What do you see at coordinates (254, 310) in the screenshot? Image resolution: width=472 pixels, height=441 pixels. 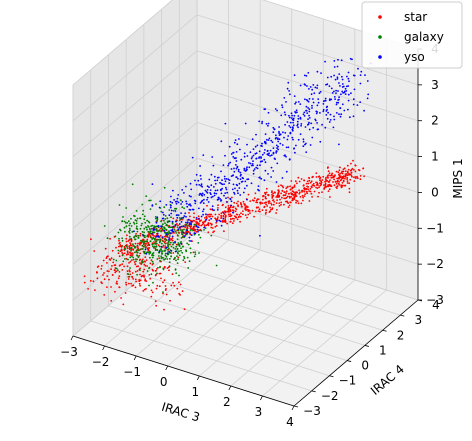 I see `y-grid-floor` at bounding box center [254, 310].